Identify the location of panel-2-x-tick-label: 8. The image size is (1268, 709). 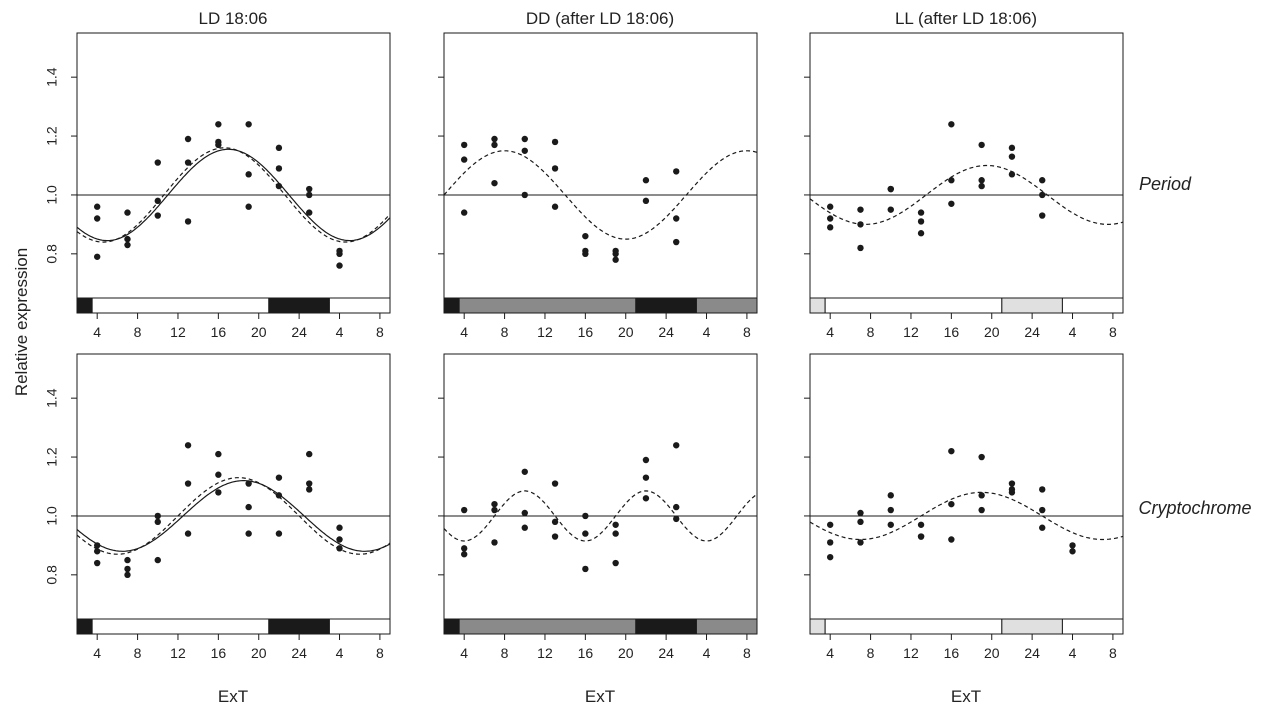
(747, 332).